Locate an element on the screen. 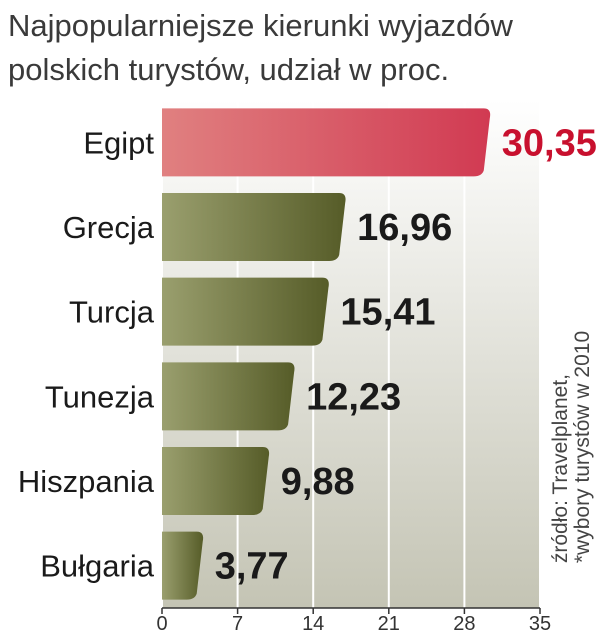 This screenshot has width=596, height=640. category-label: Hiszpania is located at coordinates (86, 481).